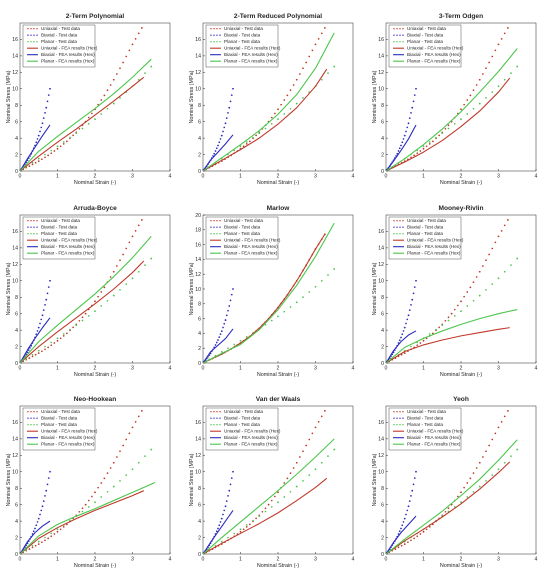 The width and height of the screenshot is (550, 576). I want to click on legend-label: Uniaxial - Test data, so click(426, 28).